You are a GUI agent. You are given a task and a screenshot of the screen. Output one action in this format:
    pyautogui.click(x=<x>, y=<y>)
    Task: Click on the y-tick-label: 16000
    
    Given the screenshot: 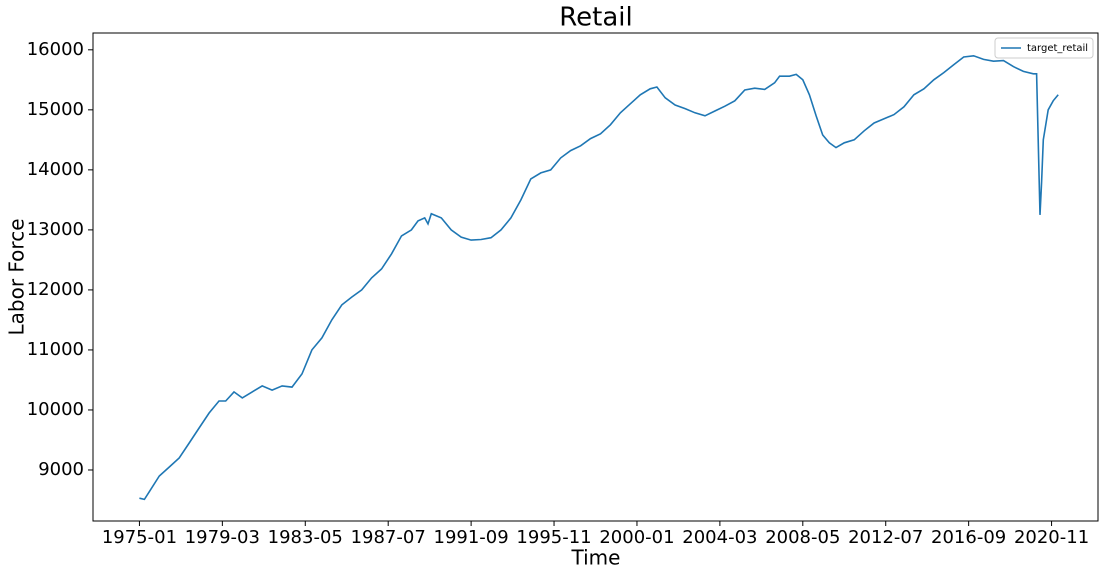 What is the action you would take?
    pyautogui.click(x=55, y=49)
    